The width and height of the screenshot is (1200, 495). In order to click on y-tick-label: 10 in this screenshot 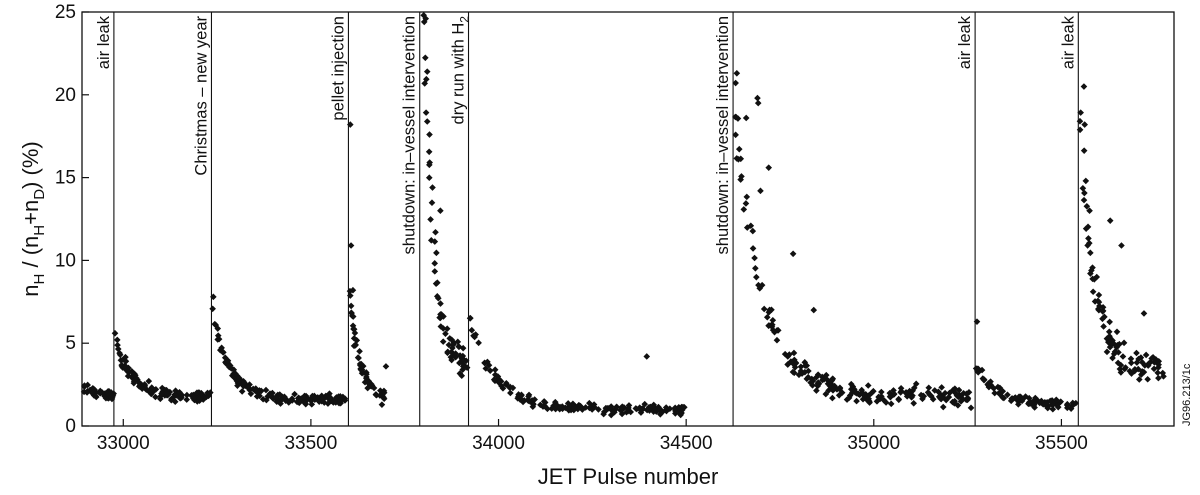, I will do `click(65, 260)`.